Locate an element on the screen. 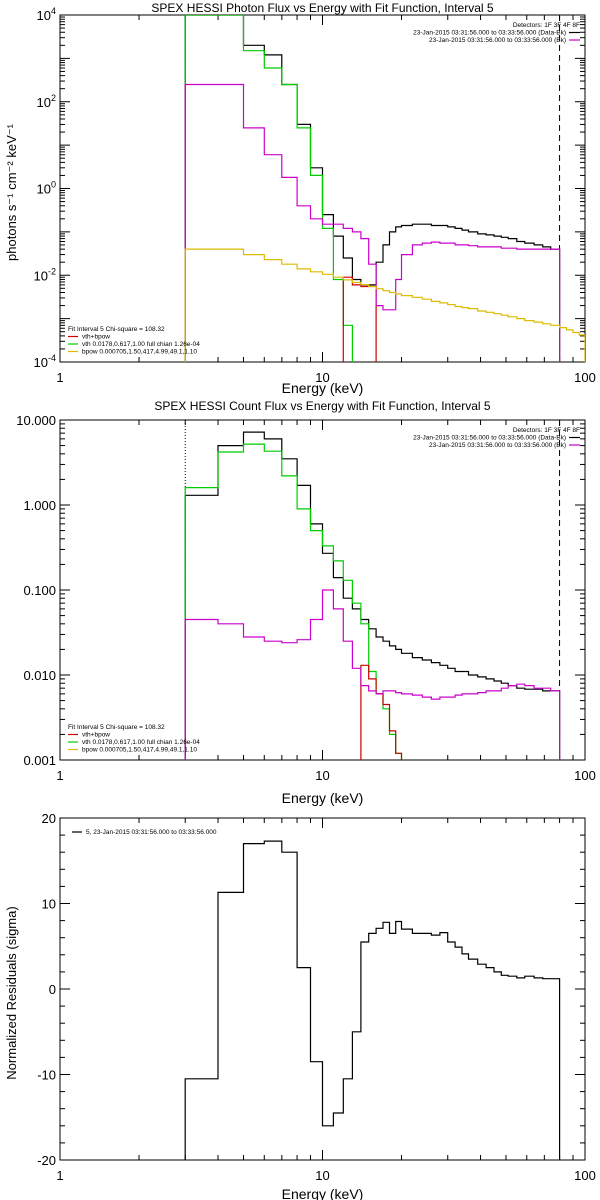 The width and height of the screenshot is (600, 1200). y-tick-exponent: 4 is located at coordinates (53, 11).